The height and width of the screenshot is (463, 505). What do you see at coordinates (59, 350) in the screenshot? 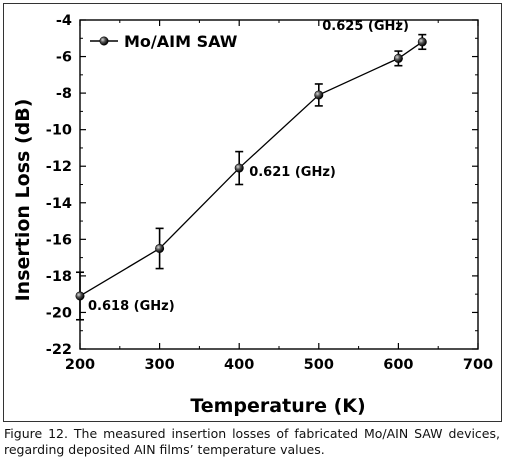
I see `y-tick-label: -22` at bounding box center [59, 350].